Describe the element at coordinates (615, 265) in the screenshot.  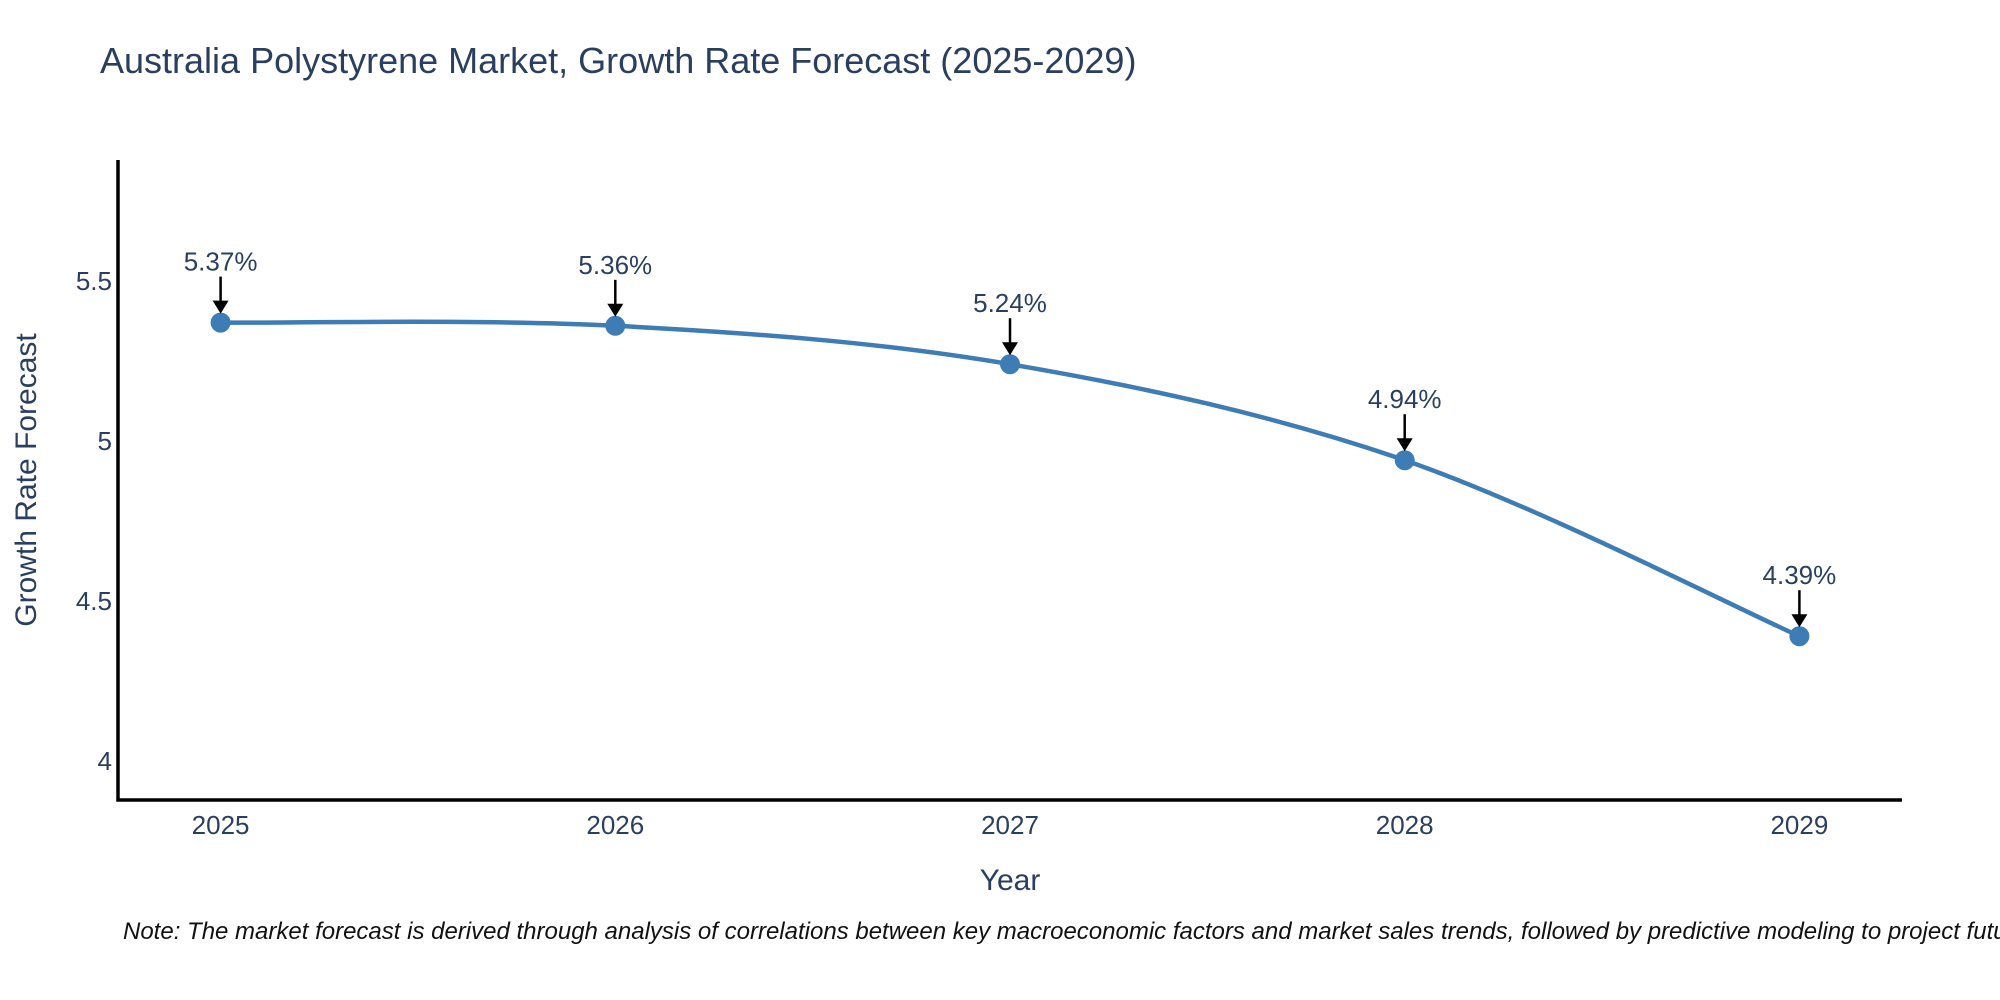
I see `data-point-label: 5.36%` at that location.